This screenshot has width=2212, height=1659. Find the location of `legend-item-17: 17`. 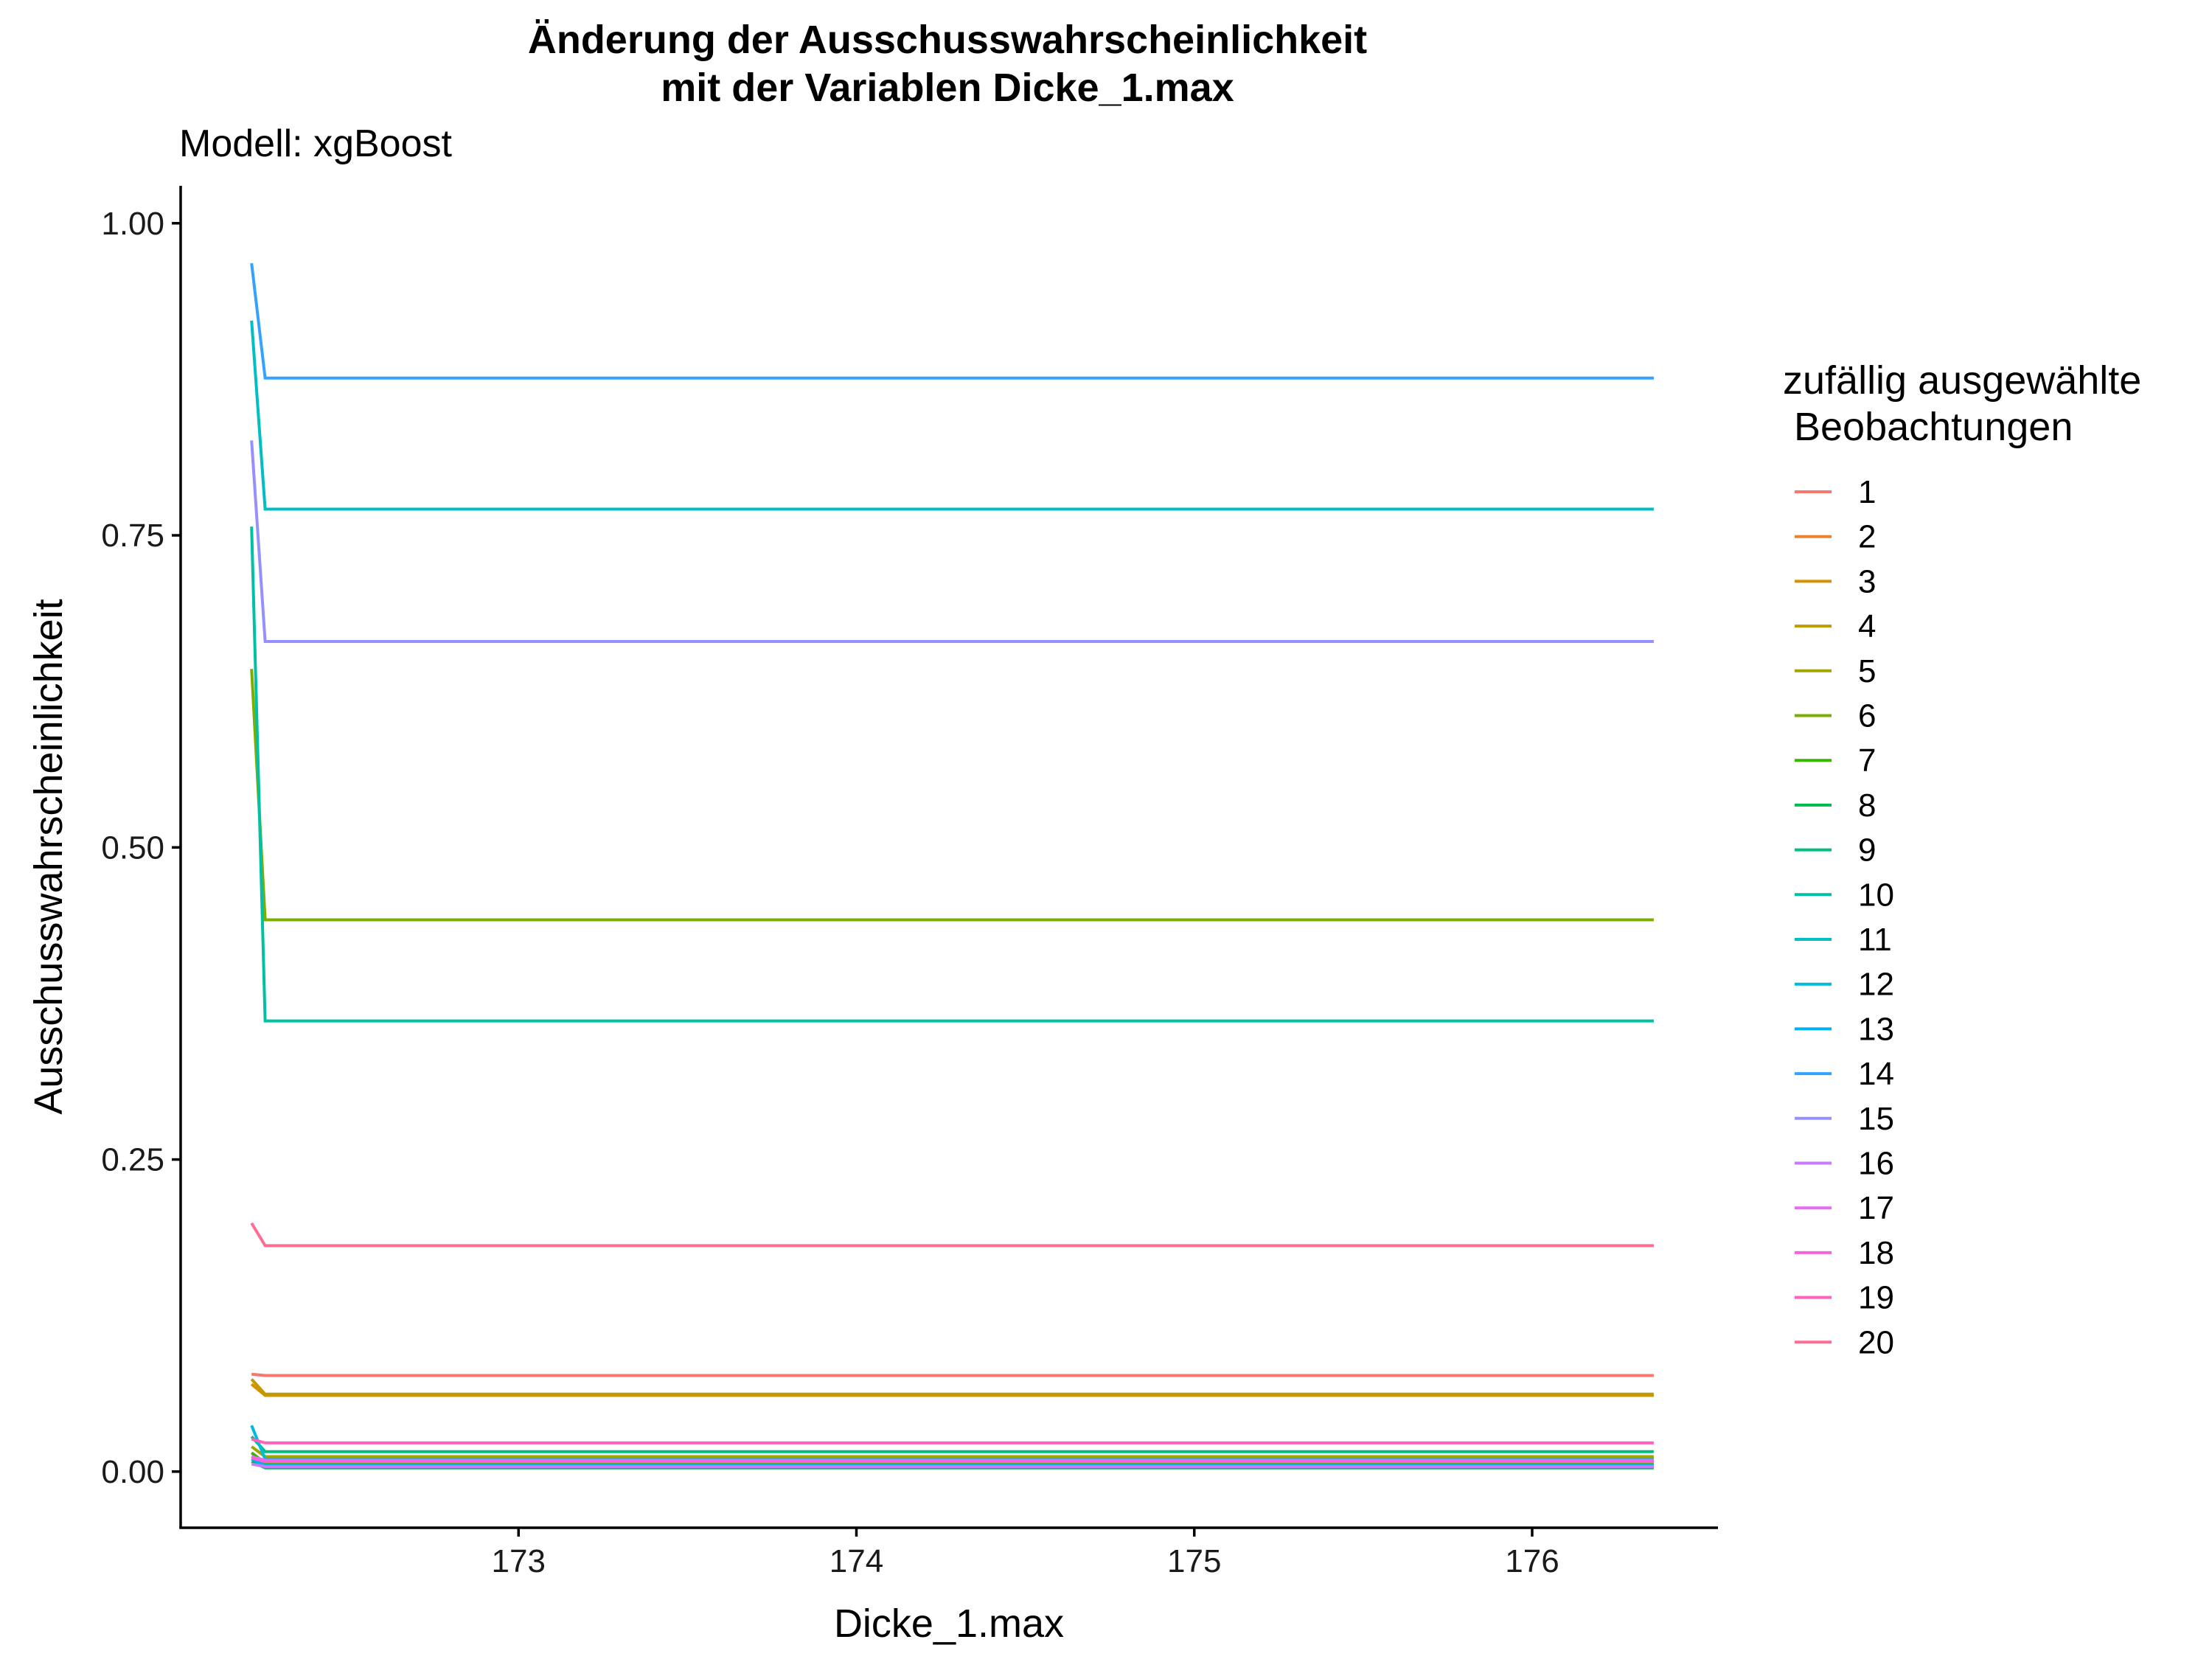

legend-item-17: 17 is located at coordinates (1844, 1208).